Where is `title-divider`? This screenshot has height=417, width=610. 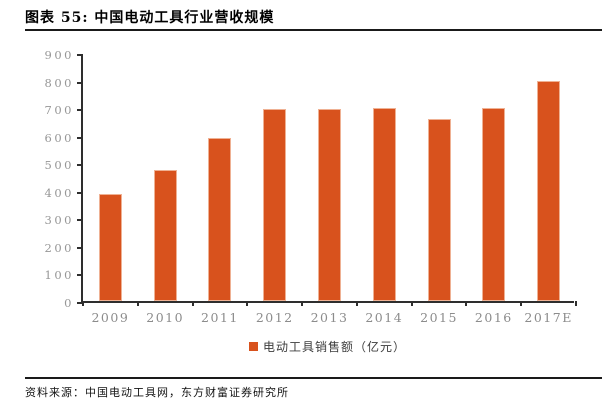
title-divider is located at coordinates (313, 30).